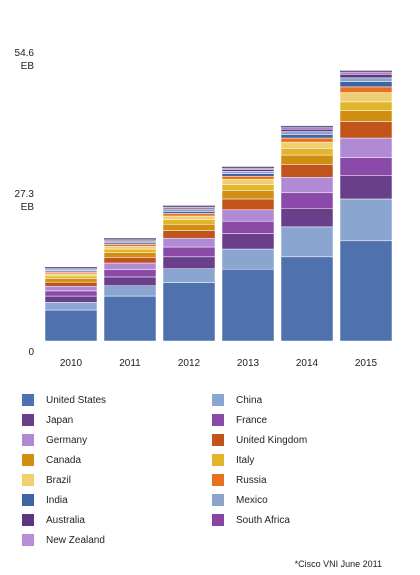  What do you see at coordinates (366, 97) in the screenshot?
I see `bar-segment-brazil-2015` at bounding box center [366, 97].